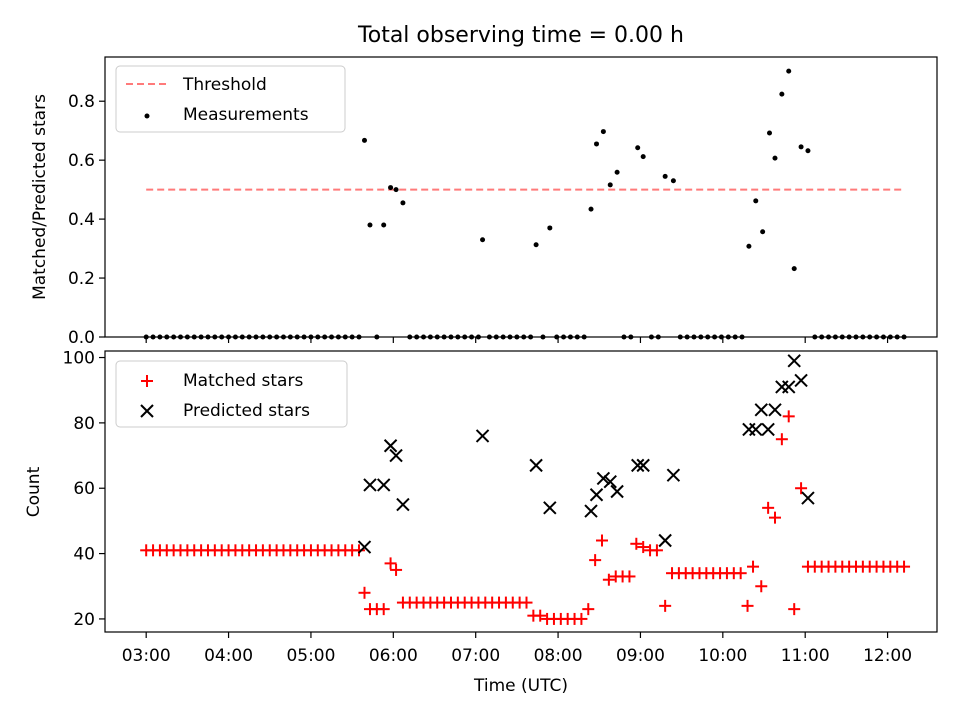  What do you see at coordinates (84, 489) in the screenshot?
I see `y-tick-label: 60` at bounding box center [84, 489].